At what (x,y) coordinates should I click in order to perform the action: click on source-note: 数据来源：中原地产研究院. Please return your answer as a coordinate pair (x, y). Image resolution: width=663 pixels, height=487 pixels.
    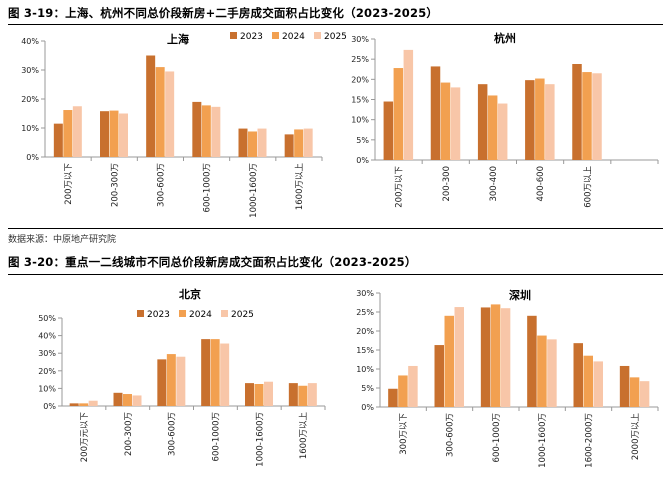
    Looking at the image, I should click on (62, 240).